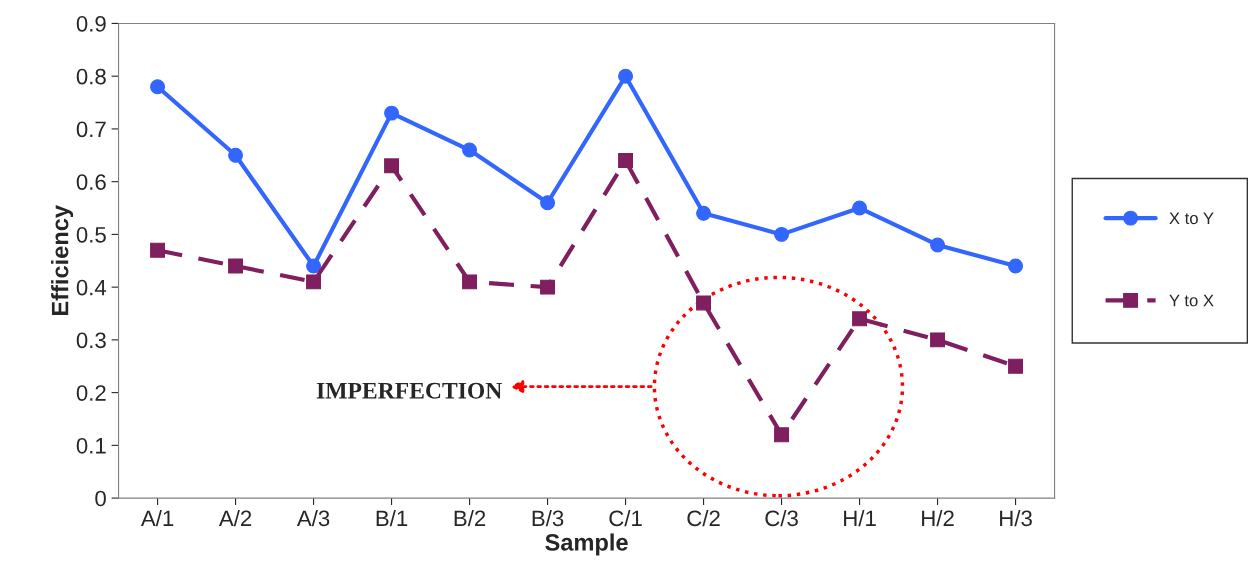  I want to click on y-tick-label: 0.8, so click(91, 76).